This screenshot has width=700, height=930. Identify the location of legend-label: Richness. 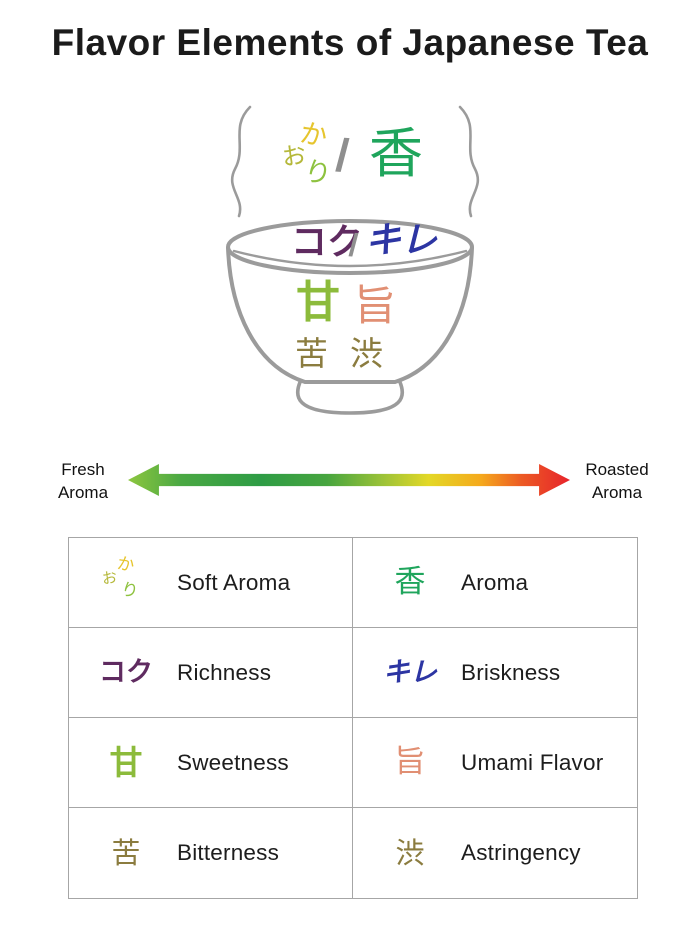
(224, 672).